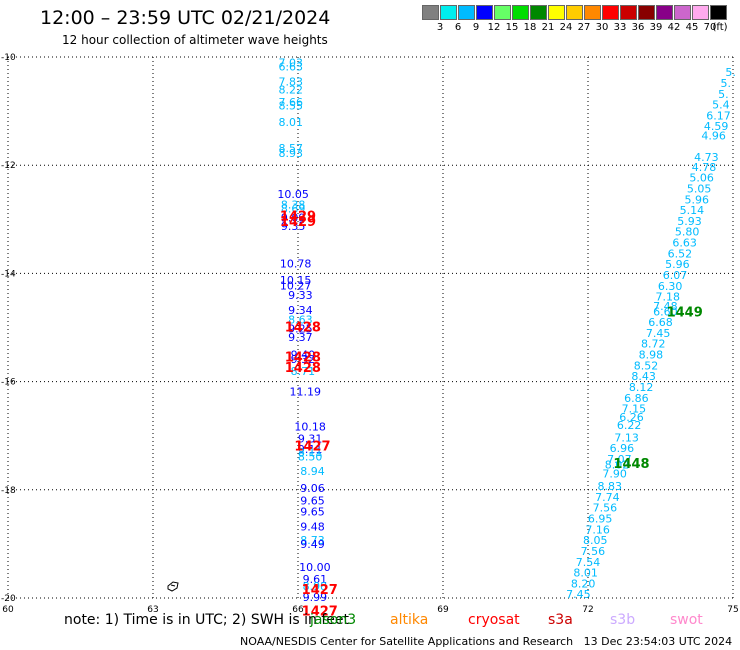 Image resolution: width=740 pixels, height=650 pixels. What do you see at coordinates (607, 497) in the screenshot?
I see `wave-height-value: 7.74` at bounding box center [607, 497].